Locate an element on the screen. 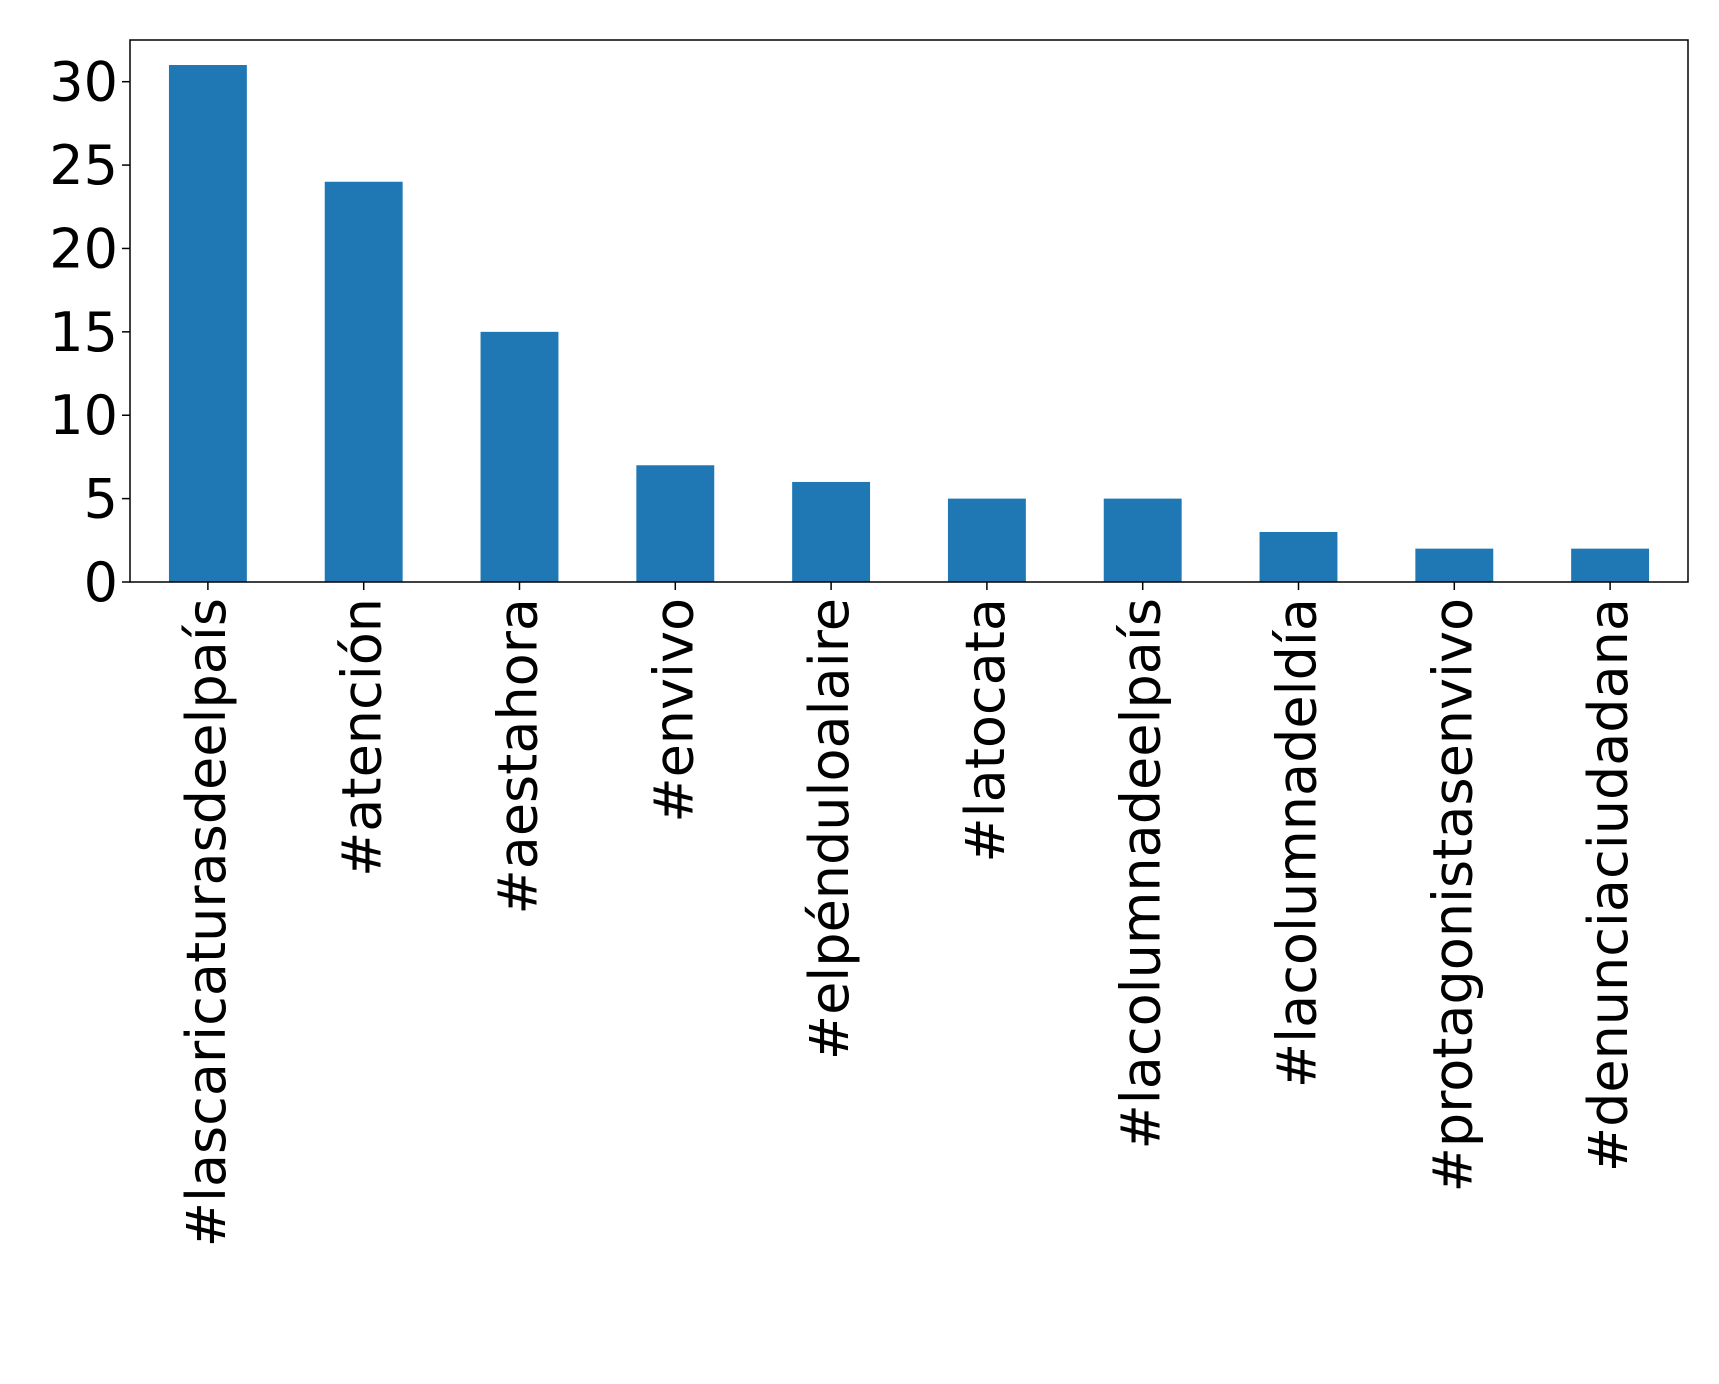 This screenshot has width=1719, height=1384. y-tick-label: 10 is located at coordinates (83, 415).